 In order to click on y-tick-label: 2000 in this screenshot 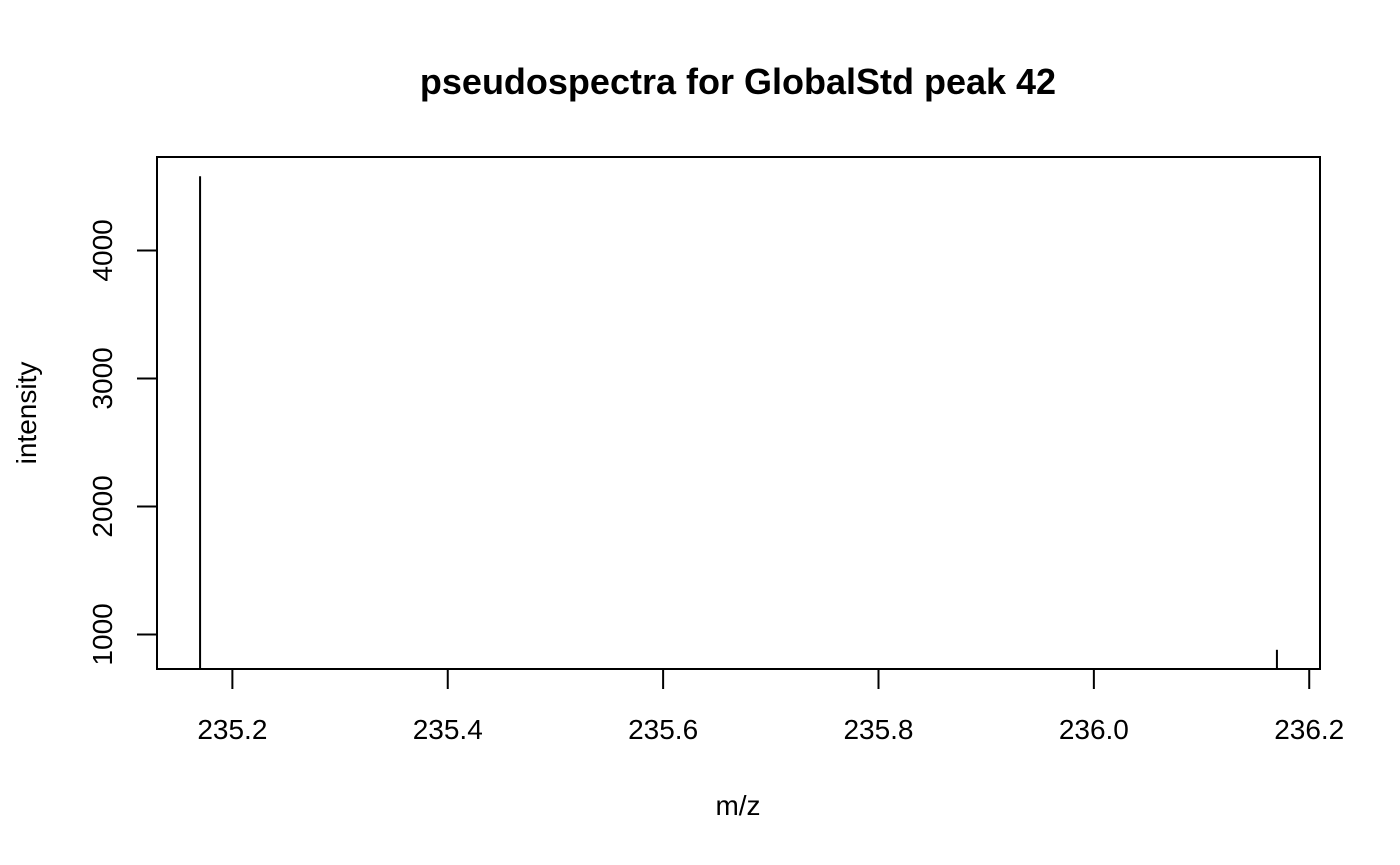, I will do `click(102, 506)`.